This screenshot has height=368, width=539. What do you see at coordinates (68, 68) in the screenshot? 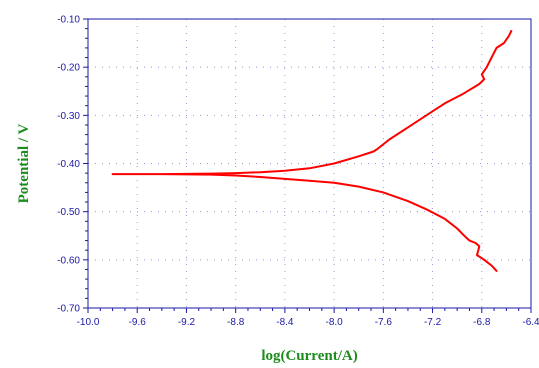
I see `y-tick-label: -0.20` at bounding box center [68, 68].